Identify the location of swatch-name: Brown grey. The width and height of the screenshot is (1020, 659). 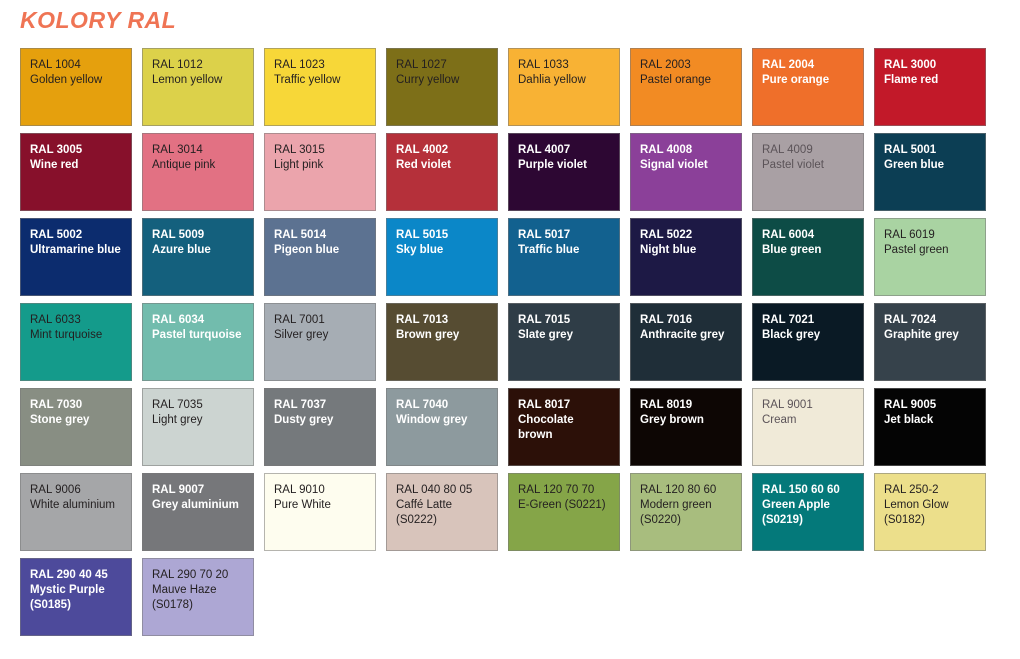
(428, 335).